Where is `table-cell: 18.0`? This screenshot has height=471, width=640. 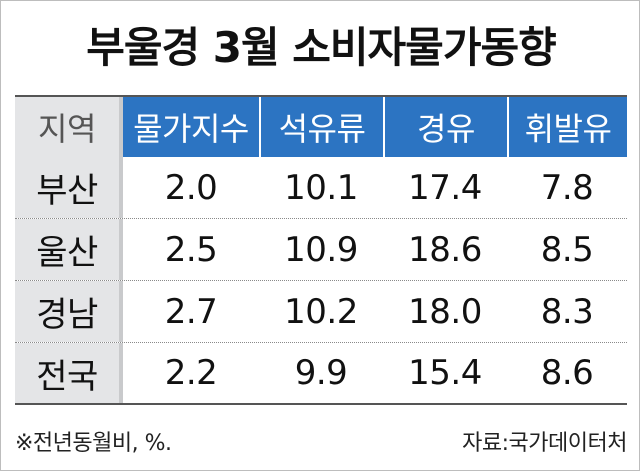
table-cell: 18.0 is located at coordinates (445, 311).